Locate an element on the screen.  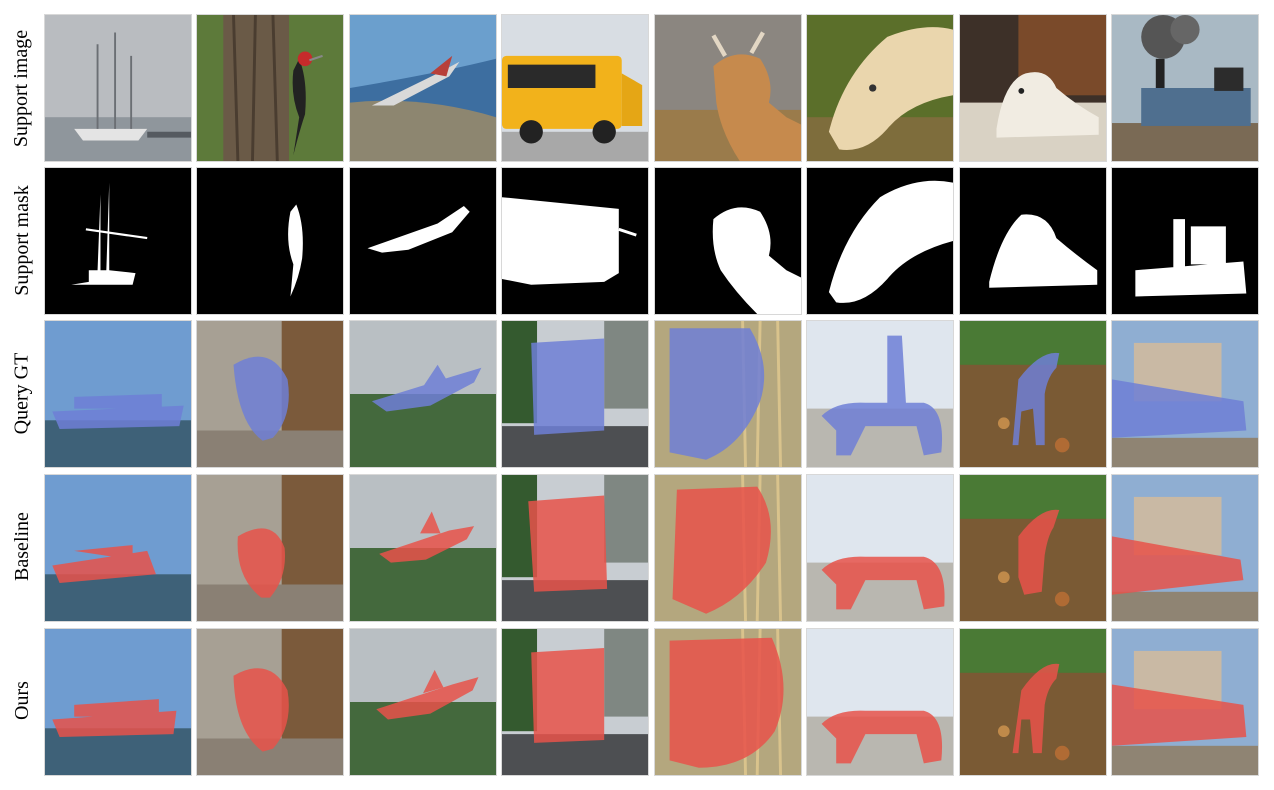
baseline-fighter-jet is located at coordinates (423, 548).